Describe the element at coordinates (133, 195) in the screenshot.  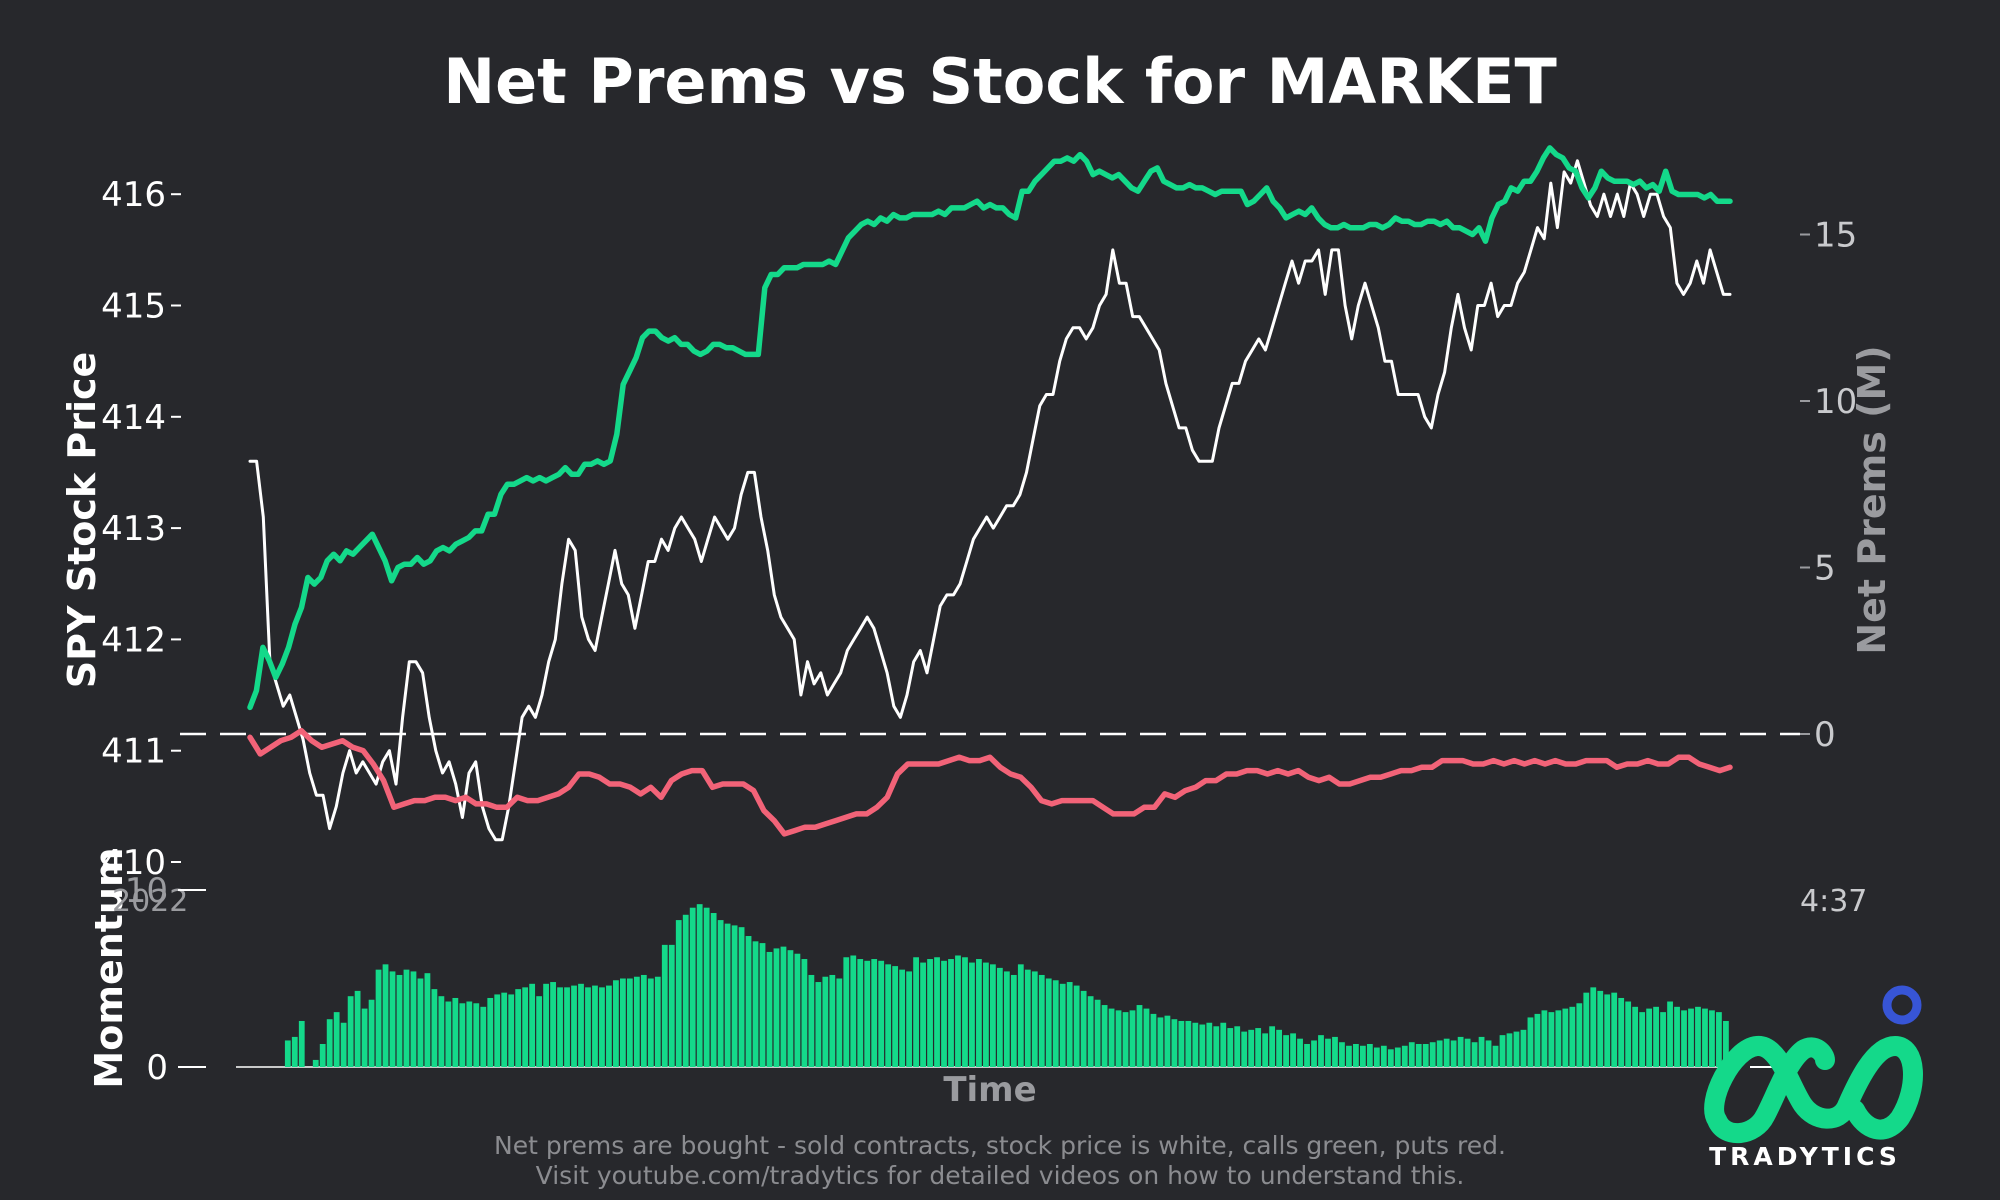
I see `left-tick-label: 416` at that location.